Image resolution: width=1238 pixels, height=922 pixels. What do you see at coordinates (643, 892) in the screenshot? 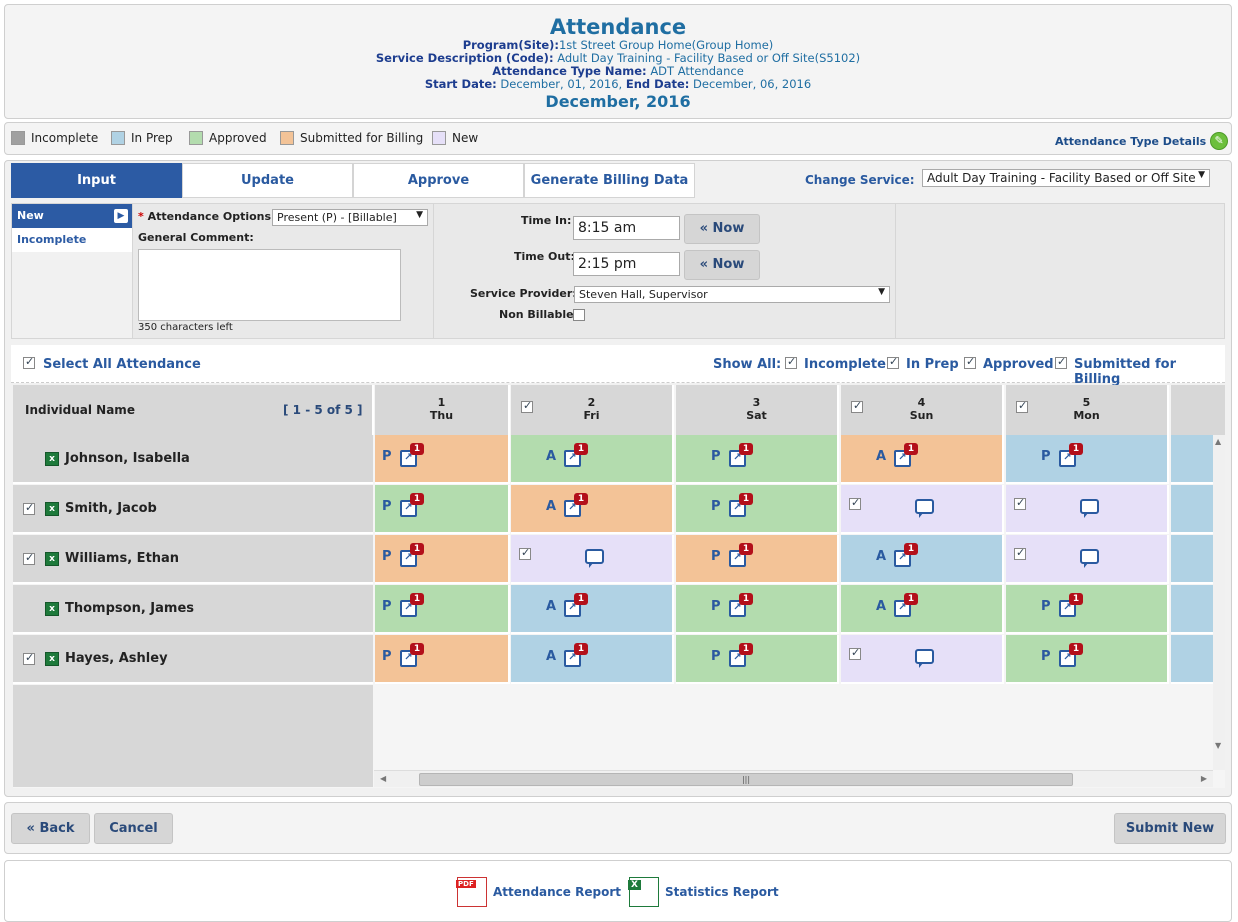
I see `excel-icon` at bounding box center [643, 892].